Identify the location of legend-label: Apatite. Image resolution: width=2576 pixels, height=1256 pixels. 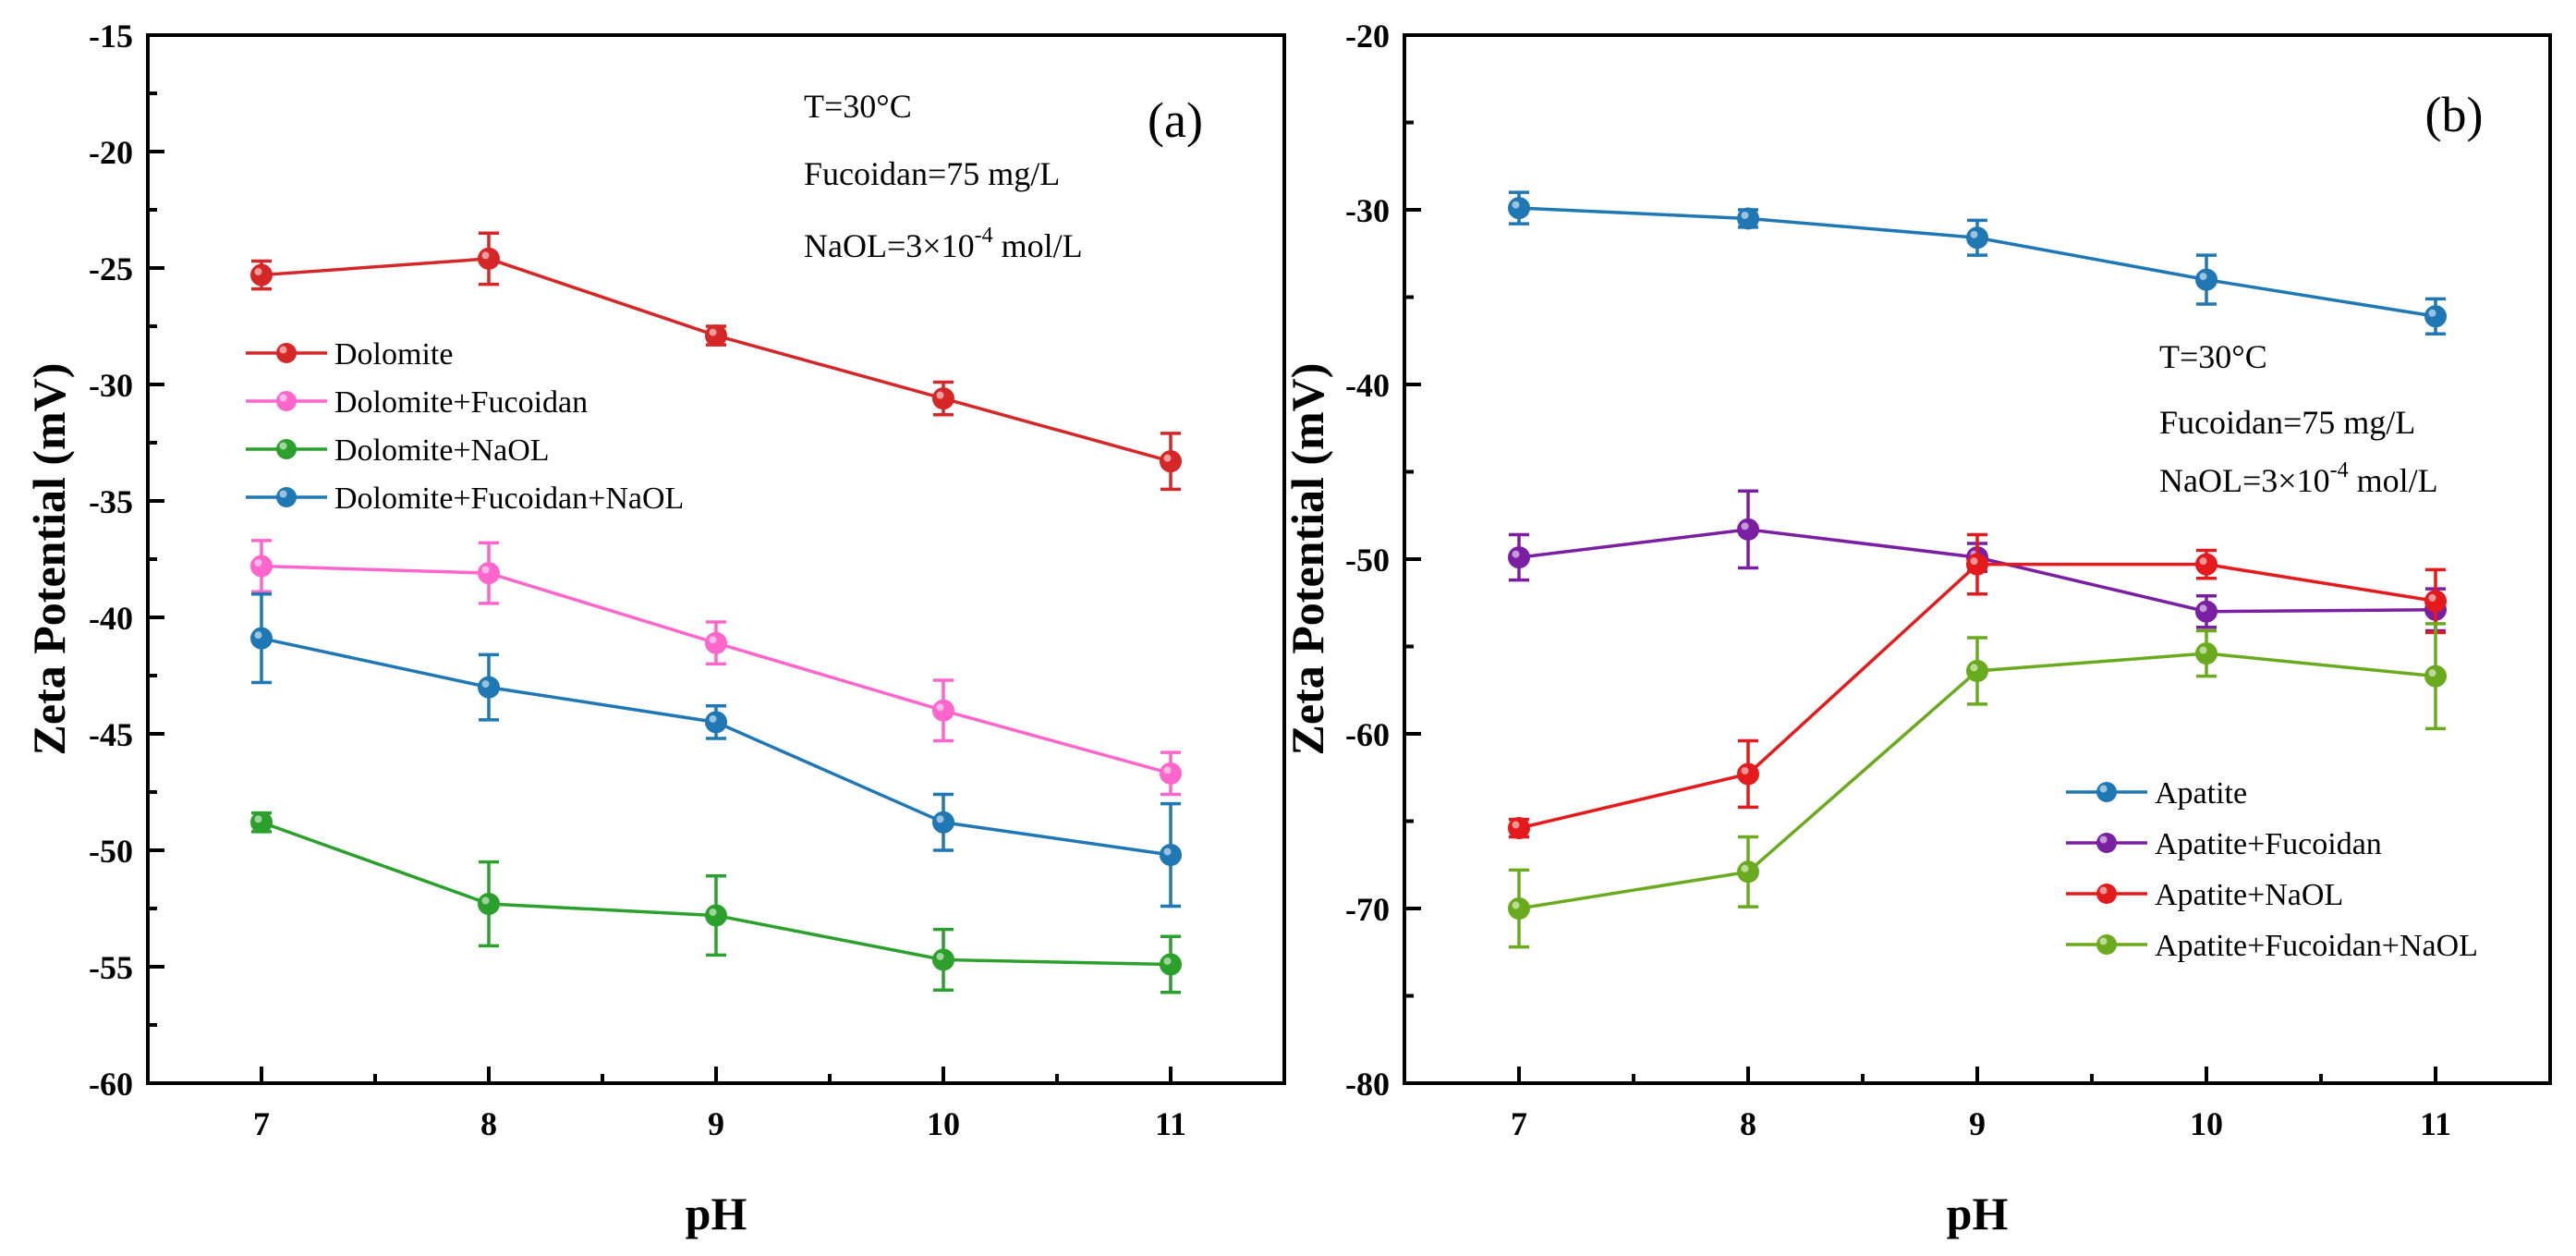
(2201, 793).